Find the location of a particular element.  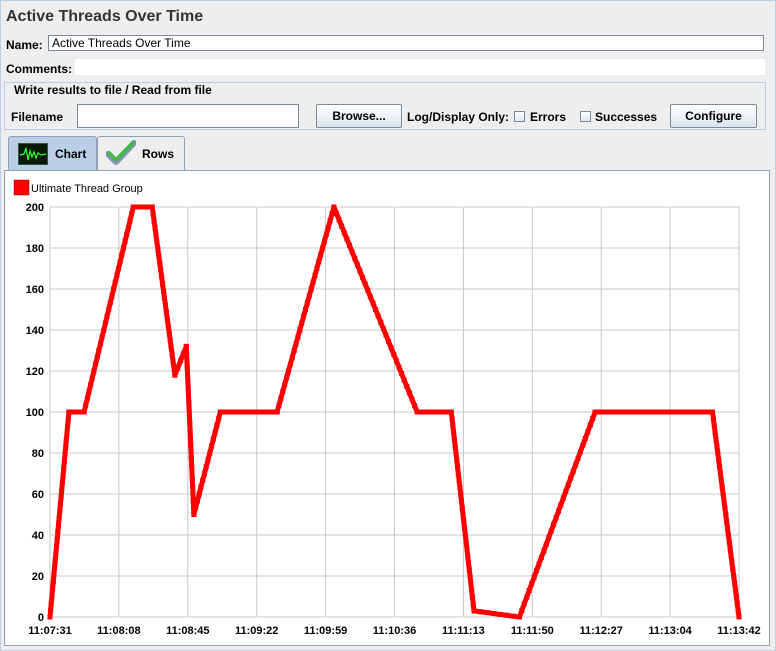

y-tick-label: 140 is located at coordinates (35, 331).